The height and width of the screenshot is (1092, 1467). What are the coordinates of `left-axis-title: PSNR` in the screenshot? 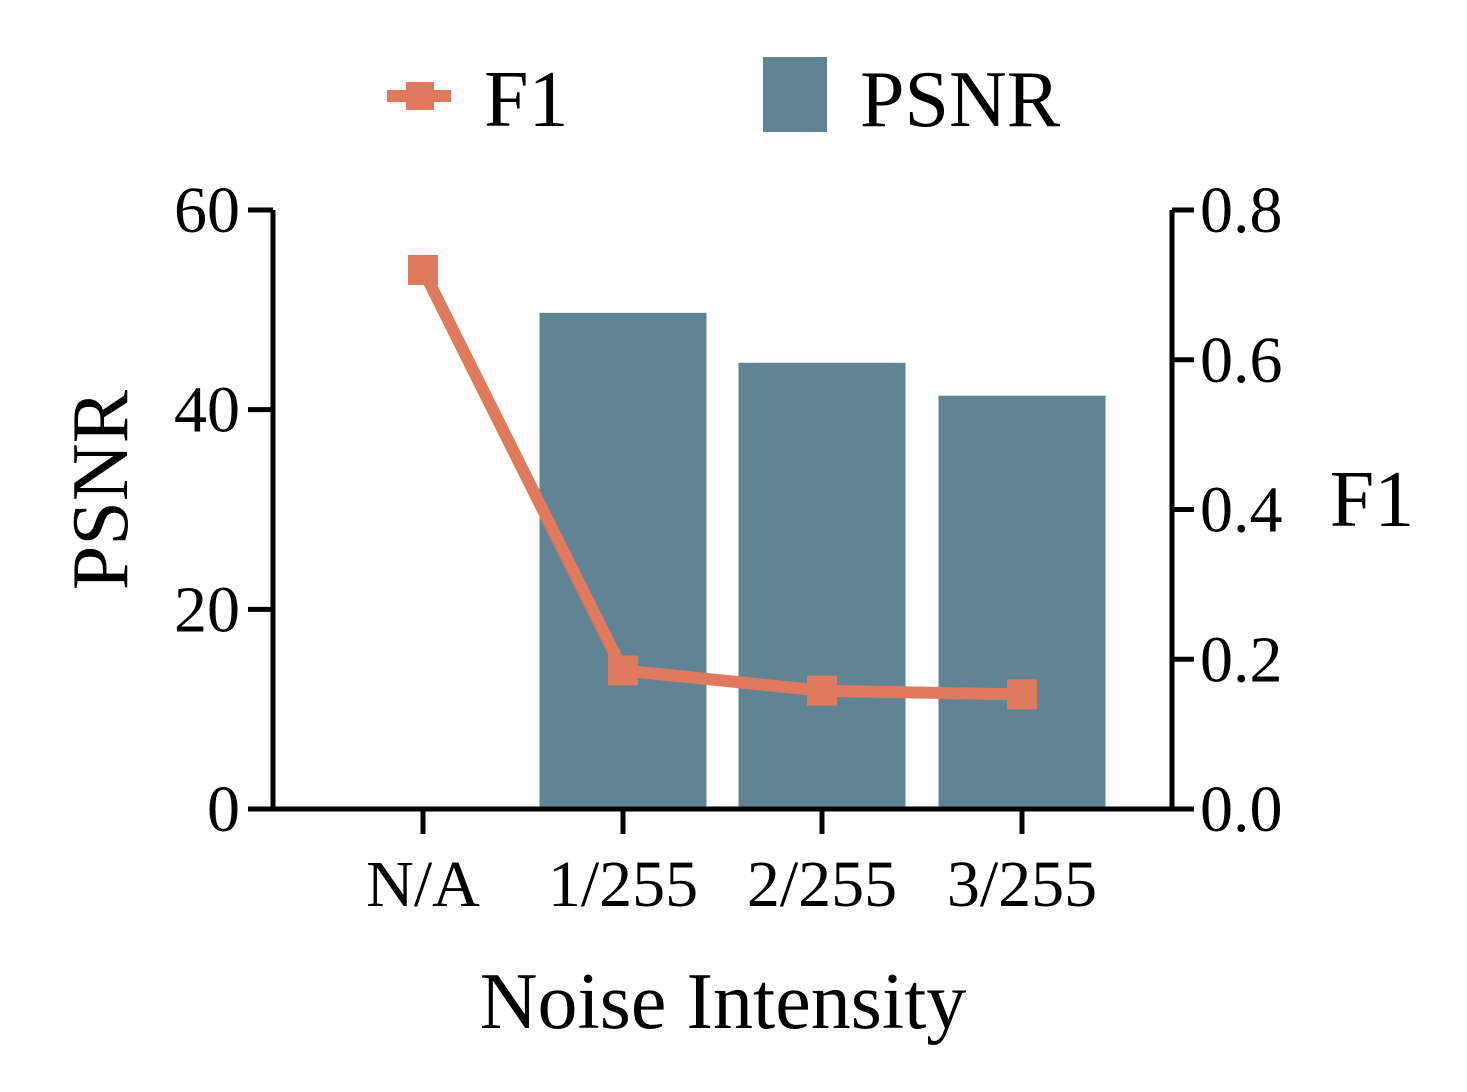 It's located at (101, 489).